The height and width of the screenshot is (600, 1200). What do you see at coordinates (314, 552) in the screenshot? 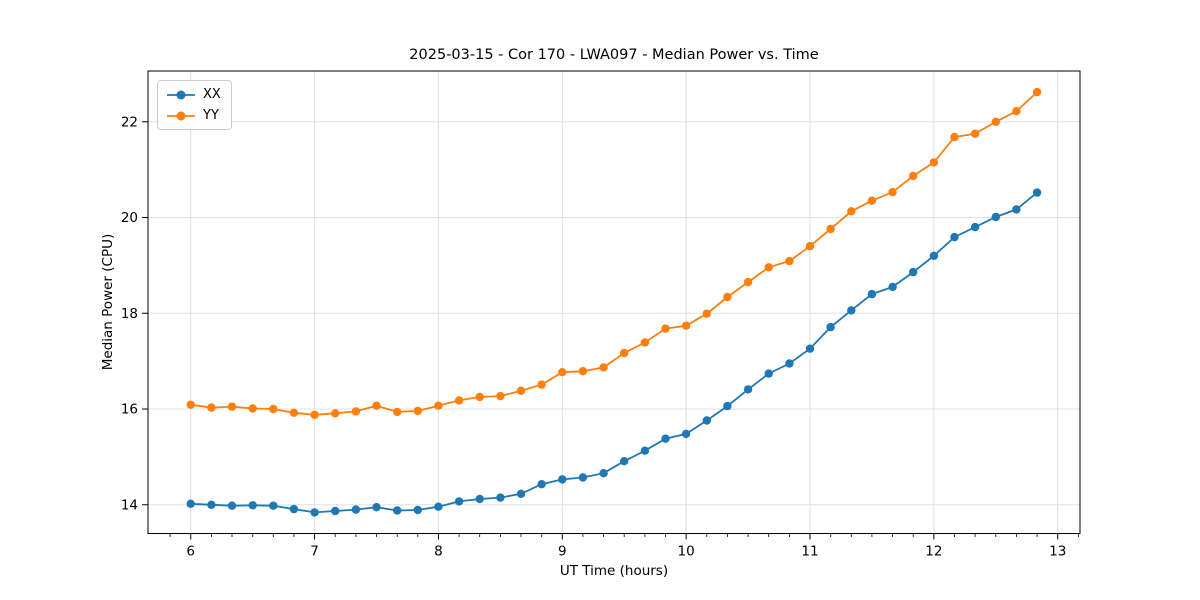
I see `x-tick-label-7: 7` at bounding box center [314, 552].